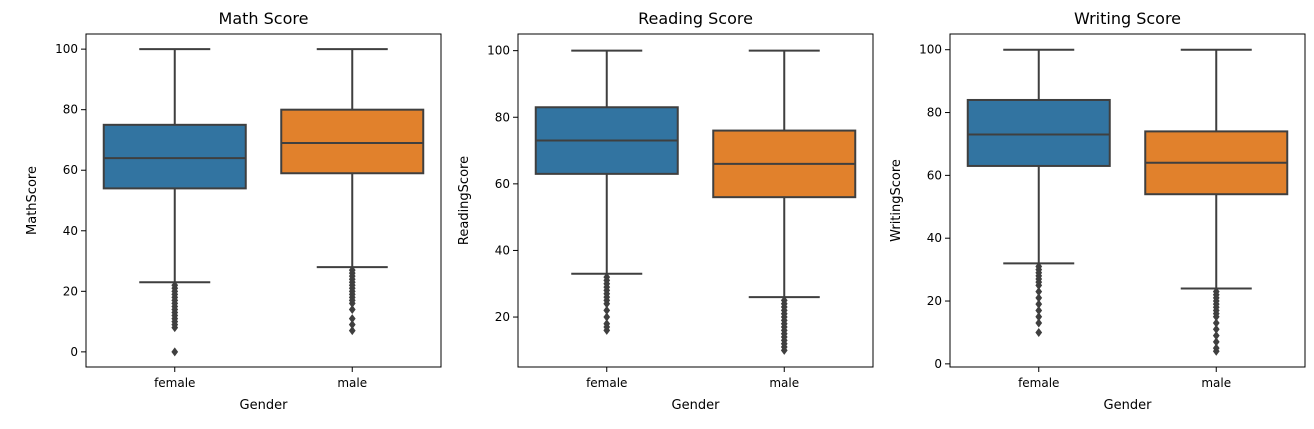 The height and width of the screenshot is (429, 1314). Describe the element at coordinates (1127, 18) in the screenshot. I see `chart-title: Writing Score` at that location.